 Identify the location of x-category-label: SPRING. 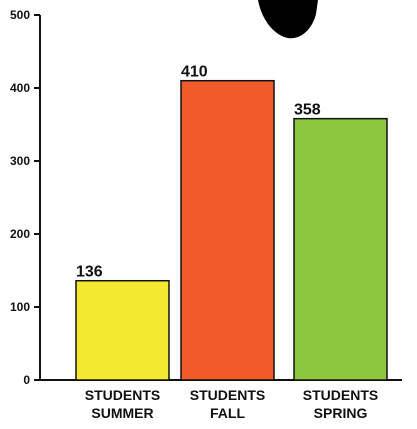
(341, 413).